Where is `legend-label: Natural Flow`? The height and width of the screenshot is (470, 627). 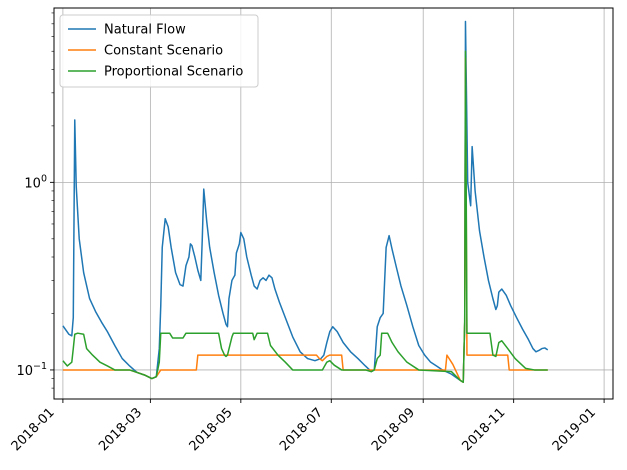
legend-label: Natural Flow is located at coordinates (145, 30).